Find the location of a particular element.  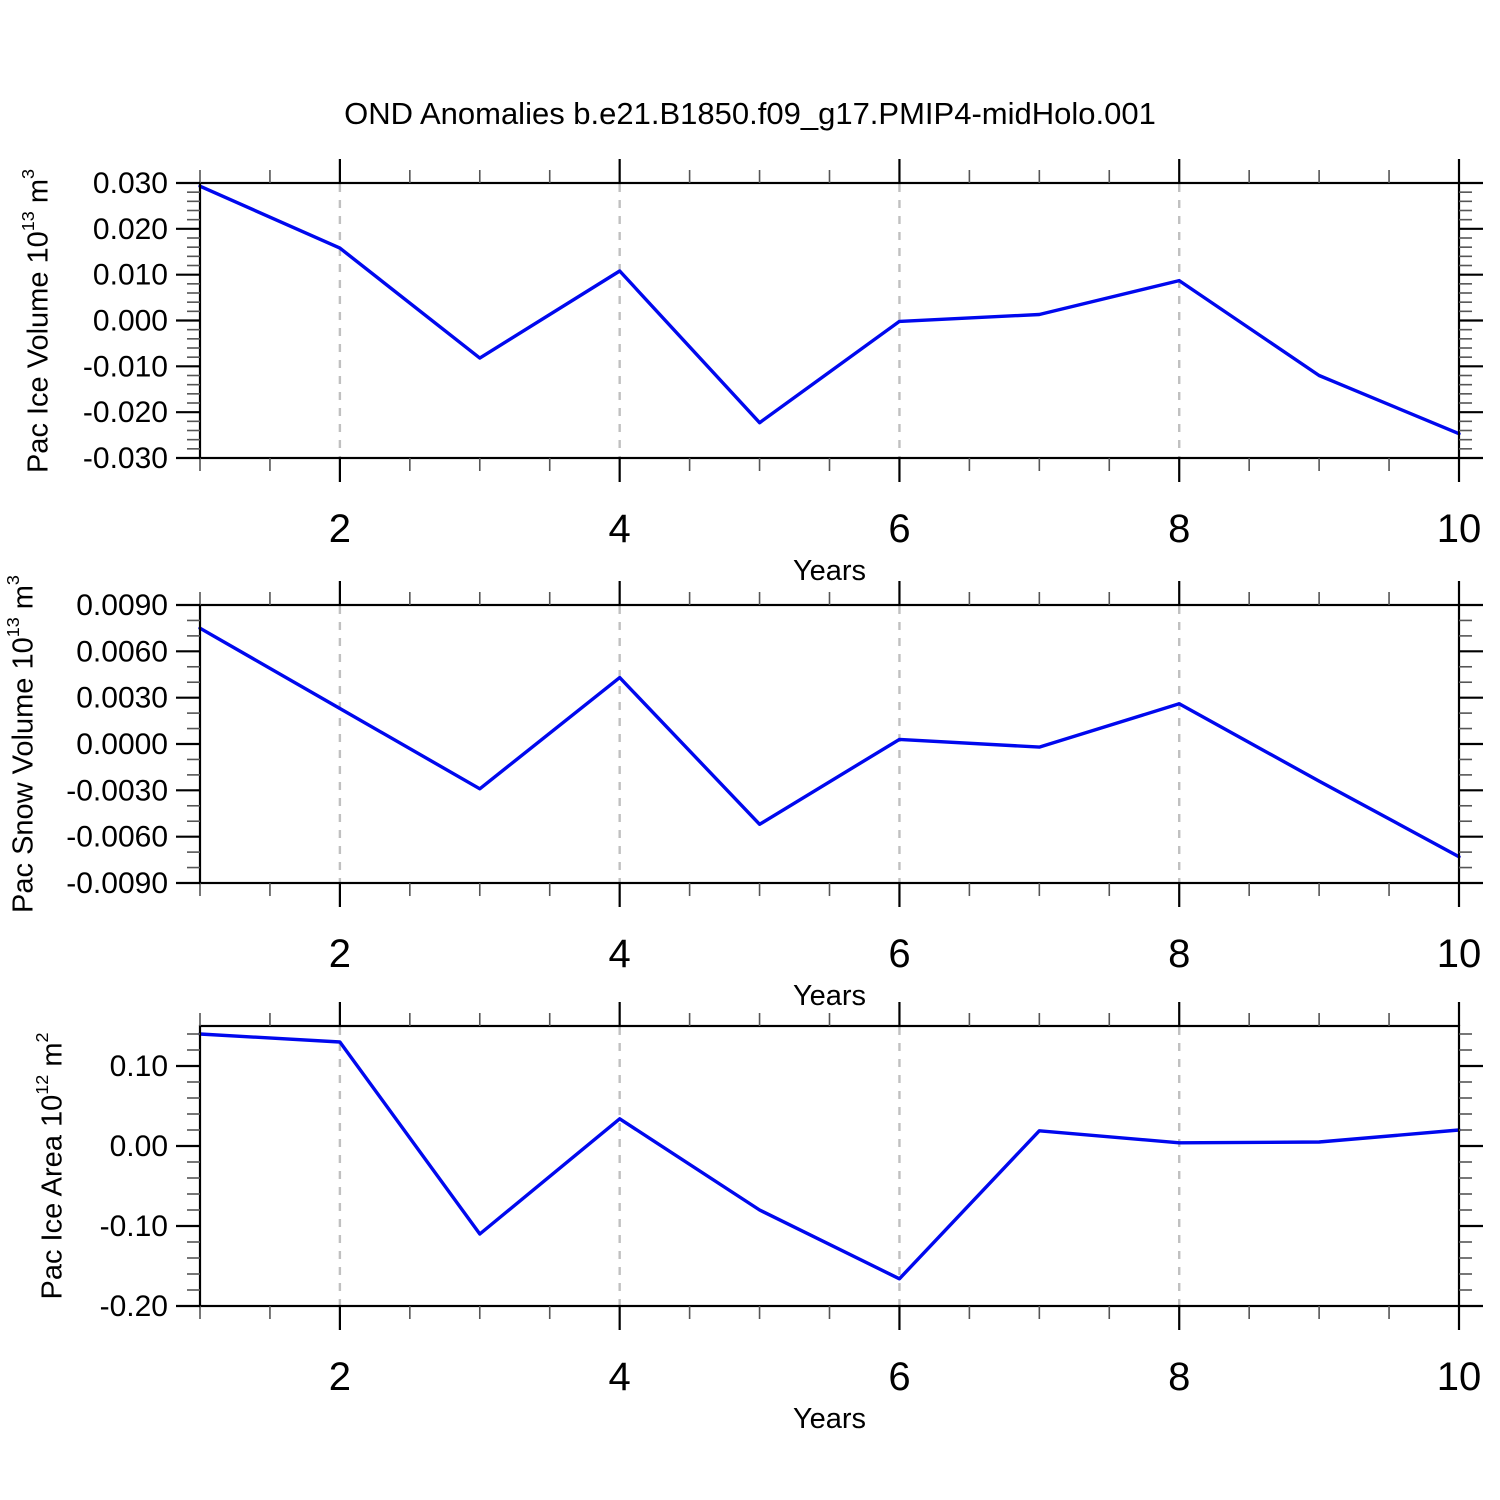

y-tick-label: 0.10 is located at coordinates (139, 1066).